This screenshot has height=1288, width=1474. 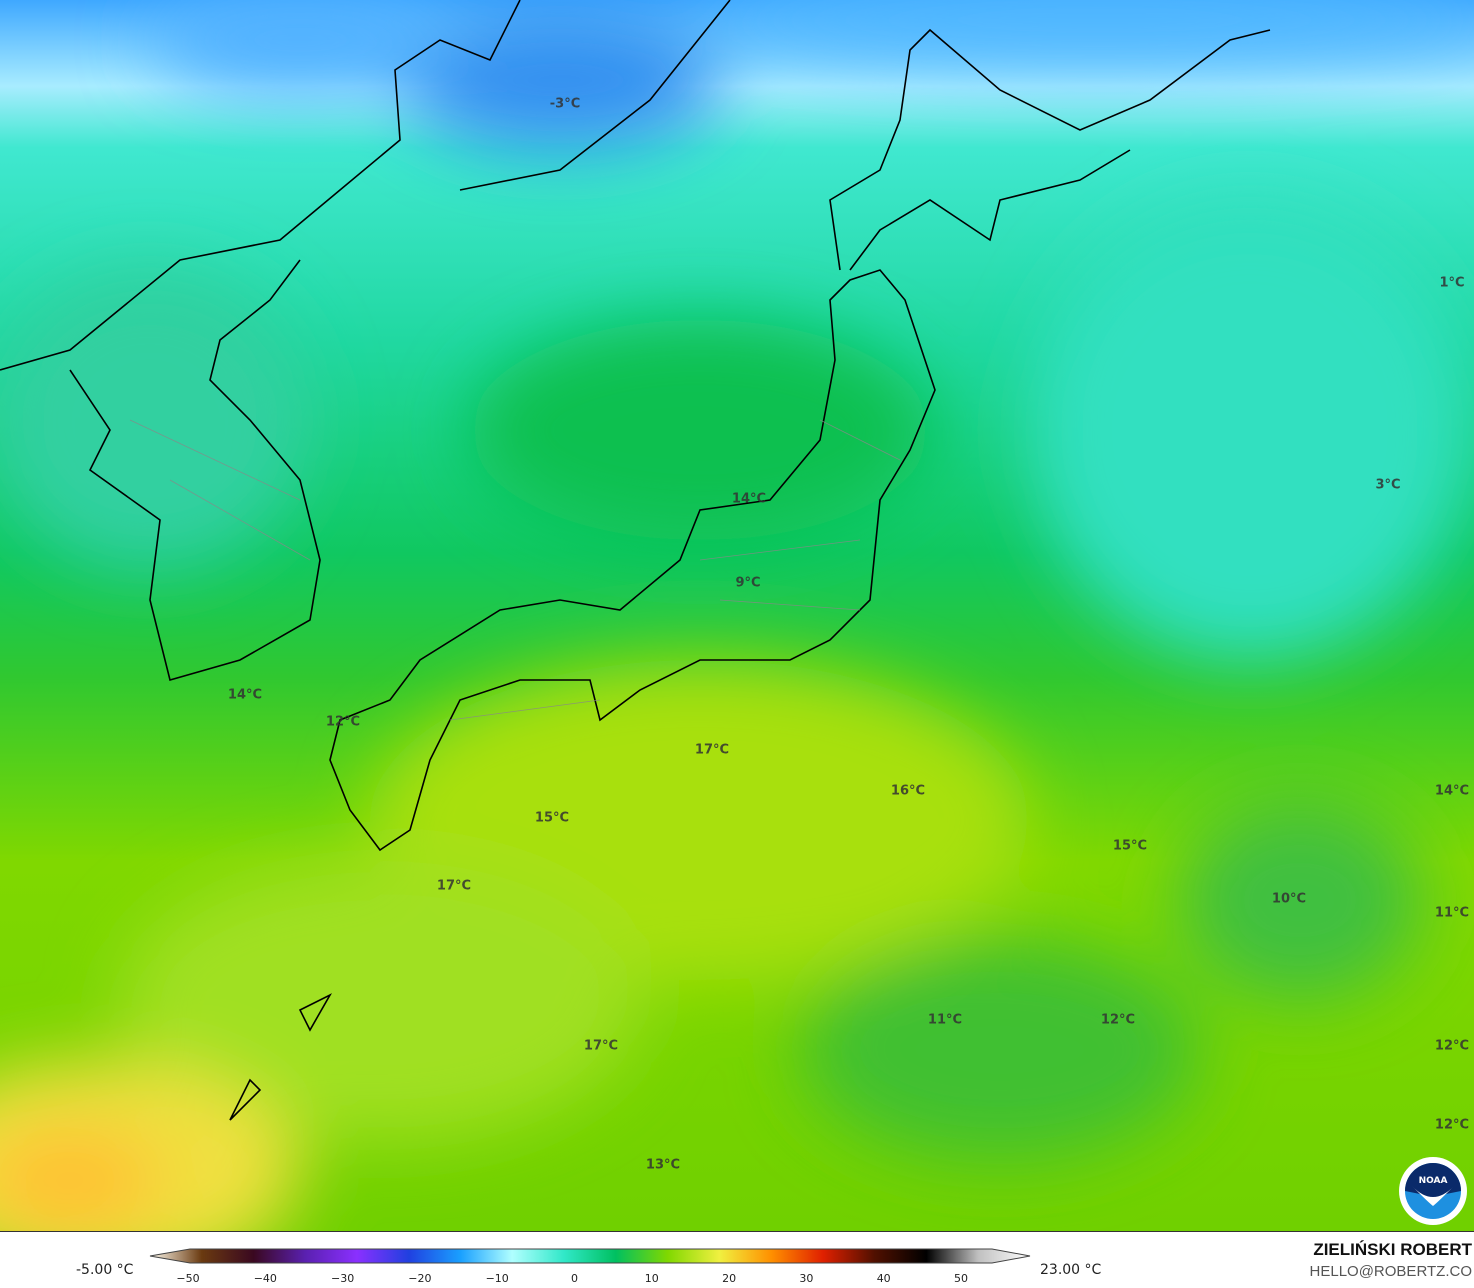 What do you see at coordinates (748, 583) in the screenshot?
I see `temperature-label: 9°C` at bounding box center [748, 583].